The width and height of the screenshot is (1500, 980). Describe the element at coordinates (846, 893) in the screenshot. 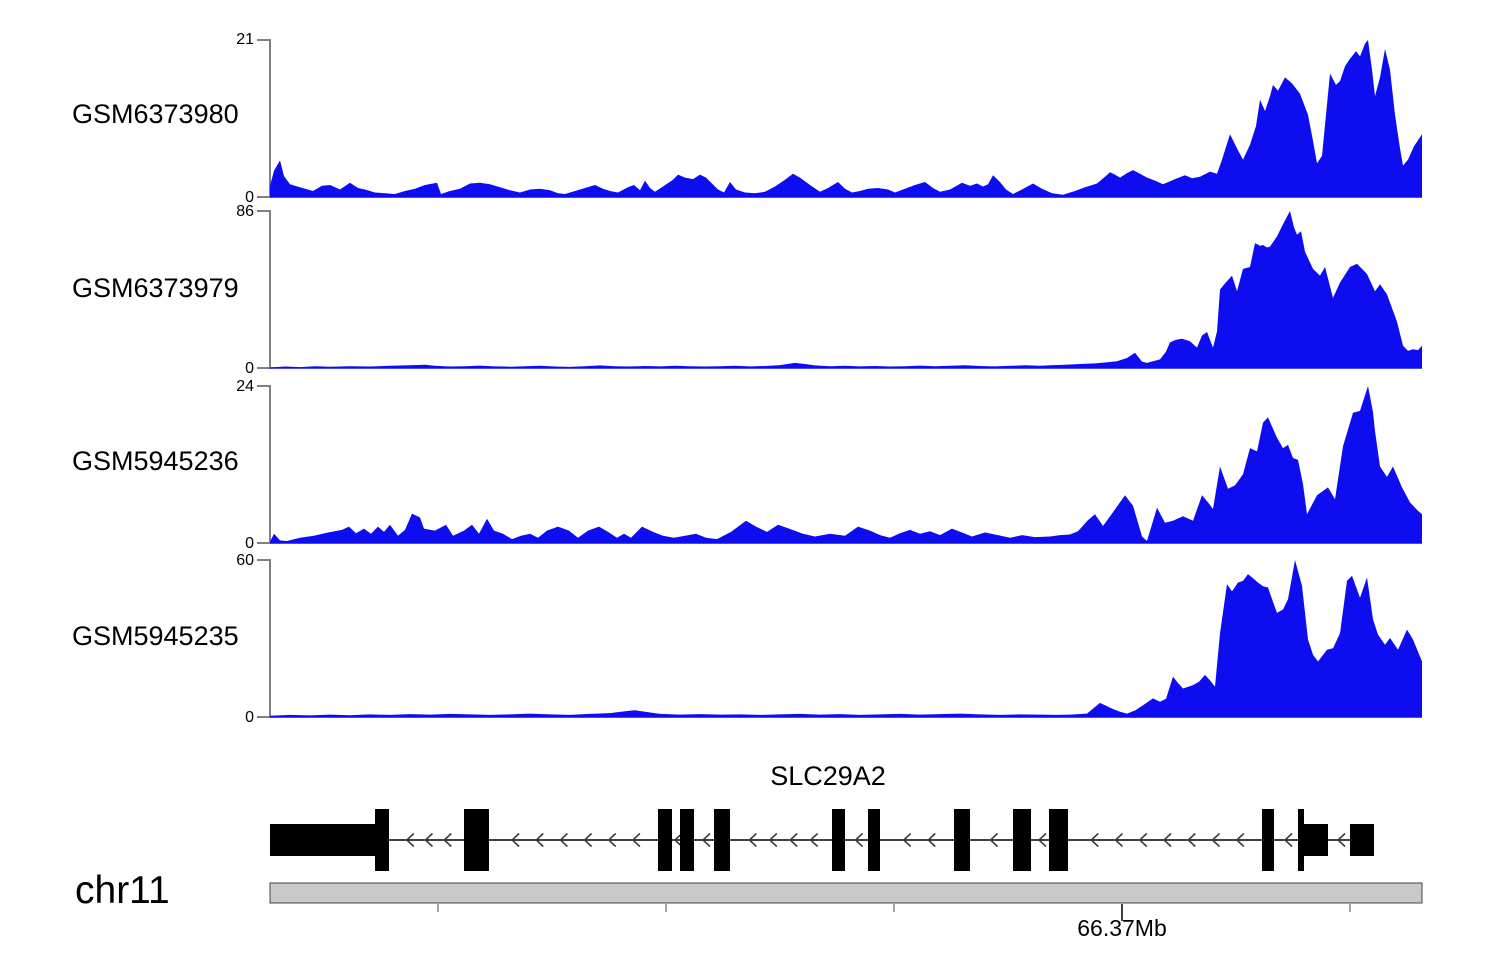

I see `chromosome-bar` at that location.